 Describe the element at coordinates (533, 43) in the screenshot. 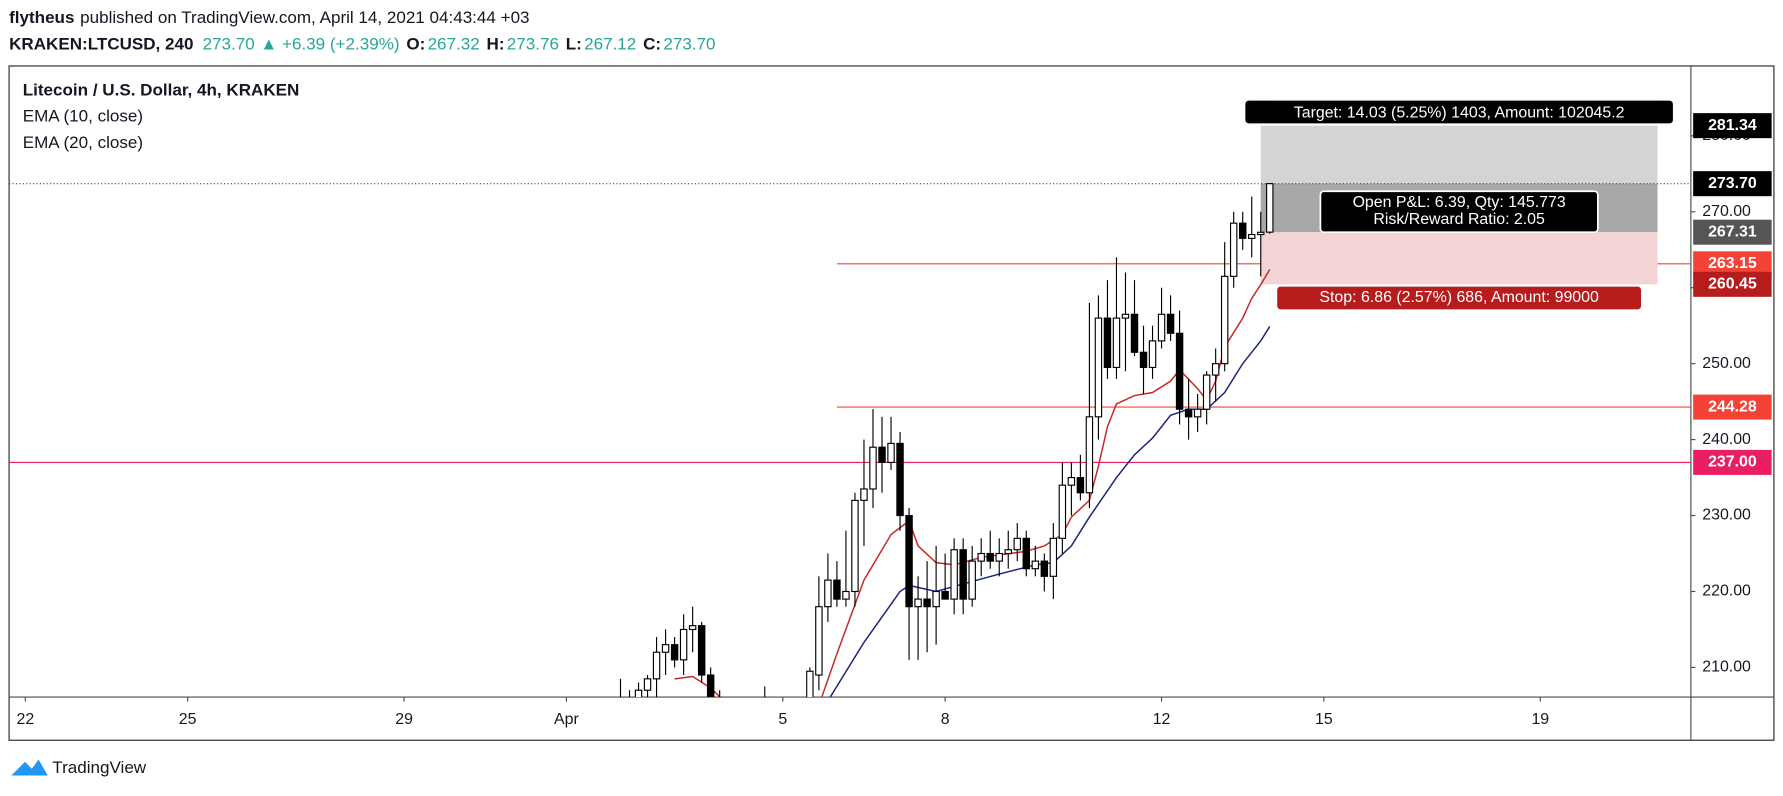

I see `ohlc-value: 273.76` at that location.